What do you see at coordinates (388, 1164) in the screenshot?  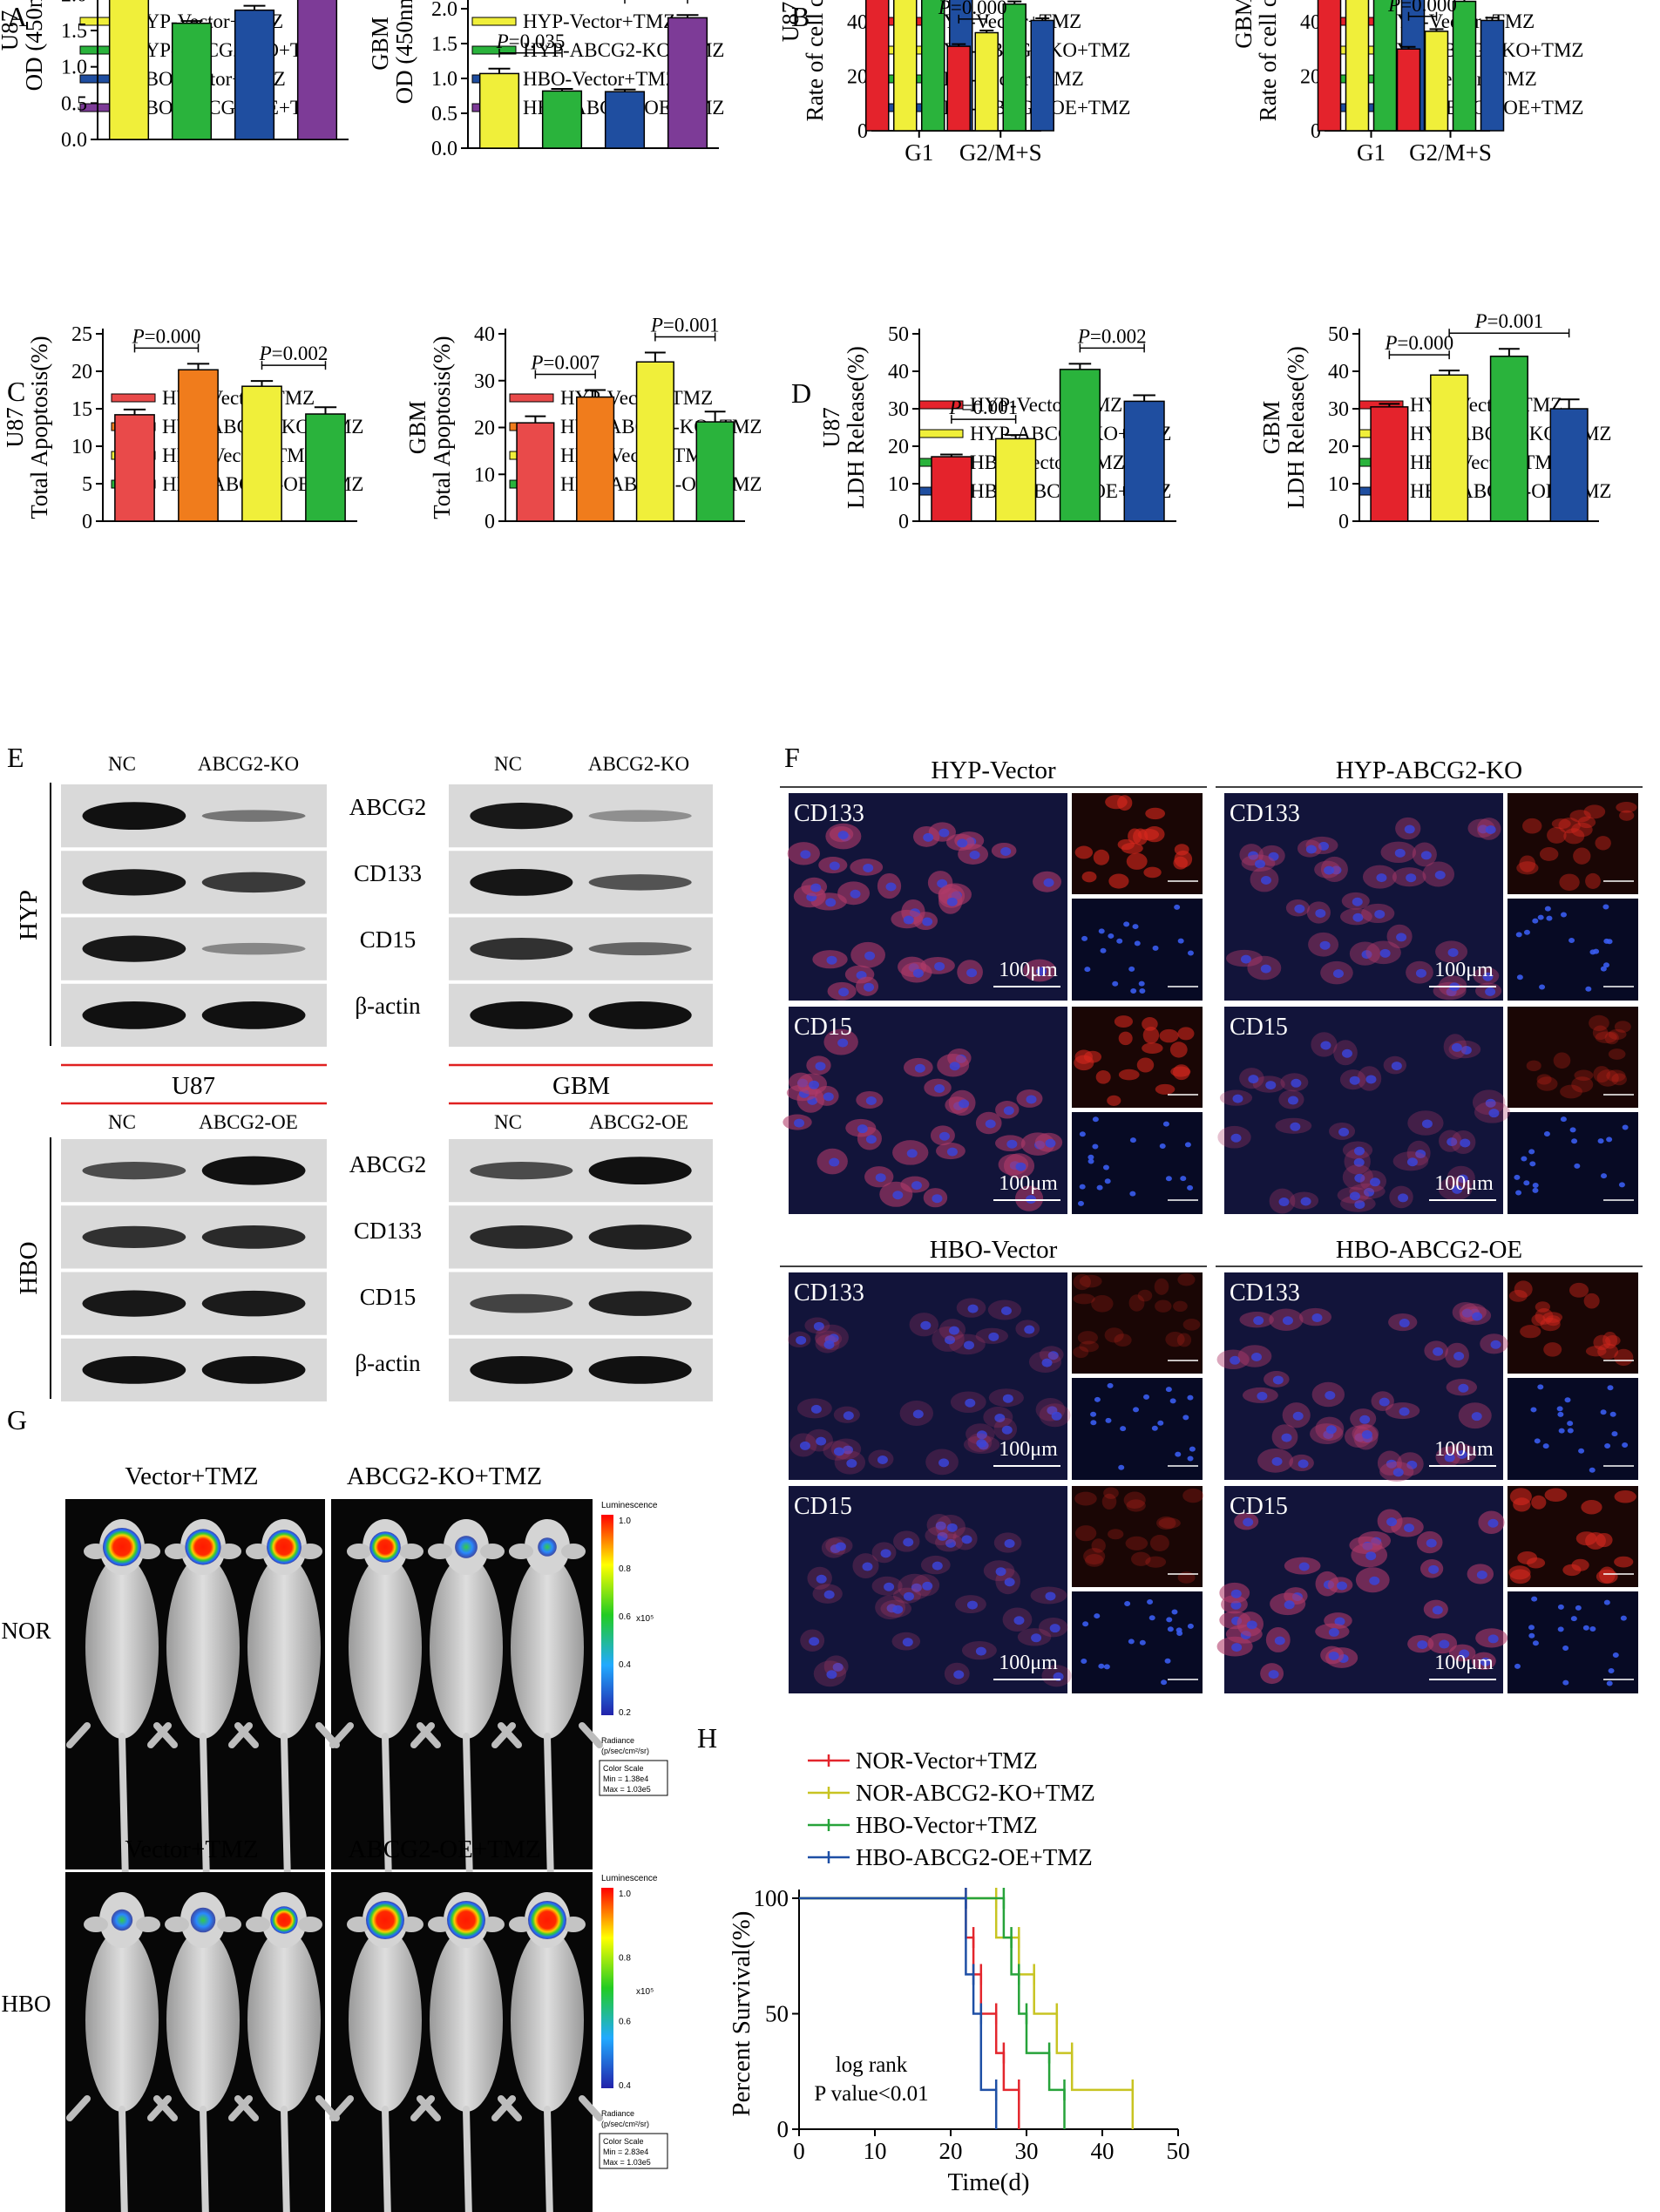 I see `protein-label: ABCG2` at bounding box center [388, 1164].